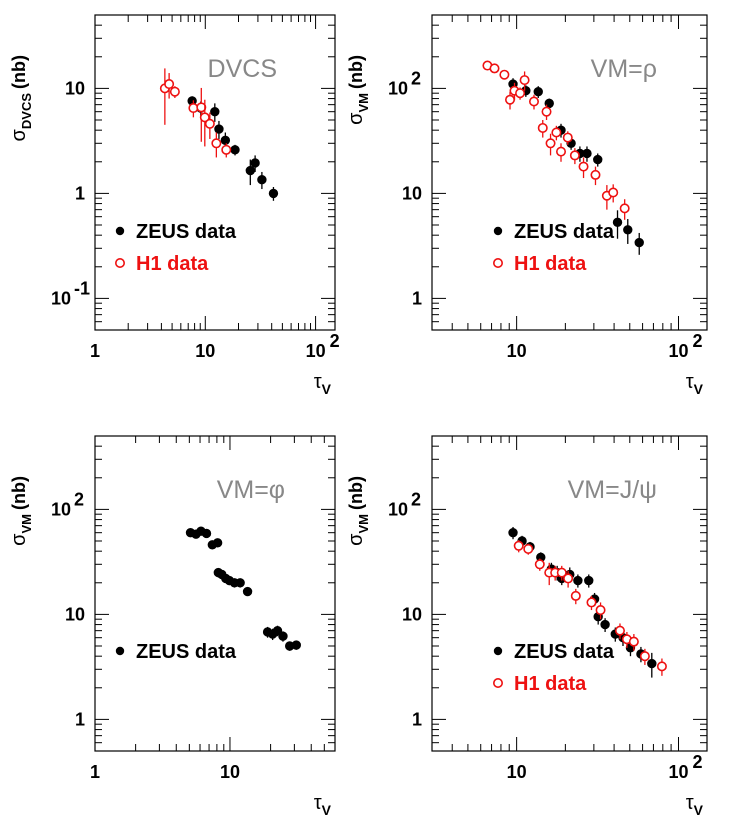  What do you see at coordinates (612, 490) in the screenshot?
I see `process-annotation: VM=J/ψ` at bounding box center [612, 490].